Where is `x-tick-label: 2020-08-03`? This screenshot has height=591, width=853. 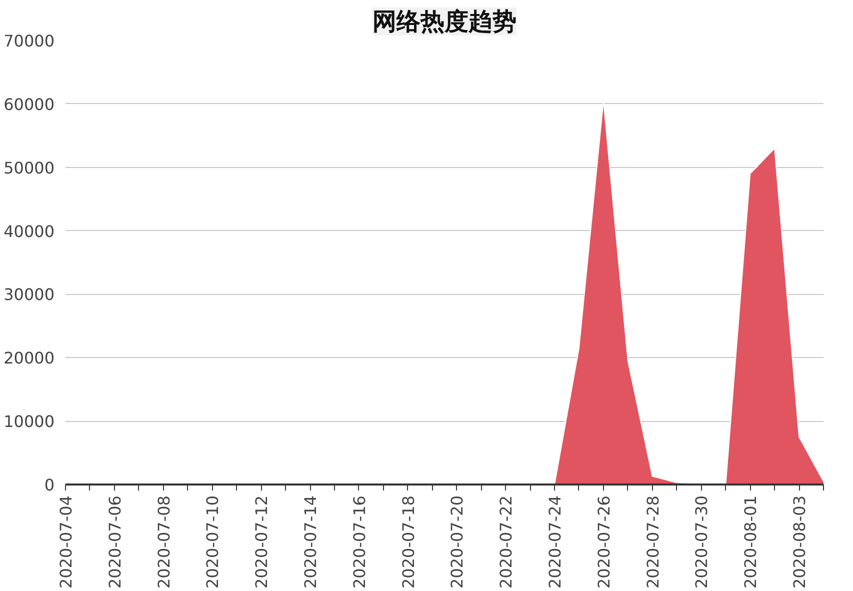 x-tick-label: 2020-08-03 is located at coordinates (800, 542).